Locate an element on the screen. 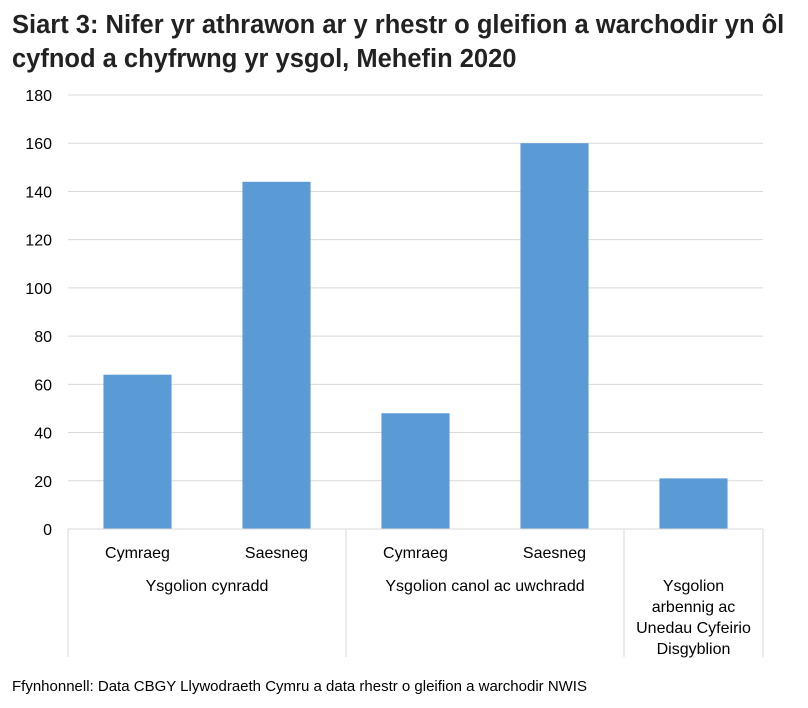 Image resolution: width=808 pixels, height=708 pixels. group-label: Ysgolion canol ac uwchradd is located at coordinates (484, 586).